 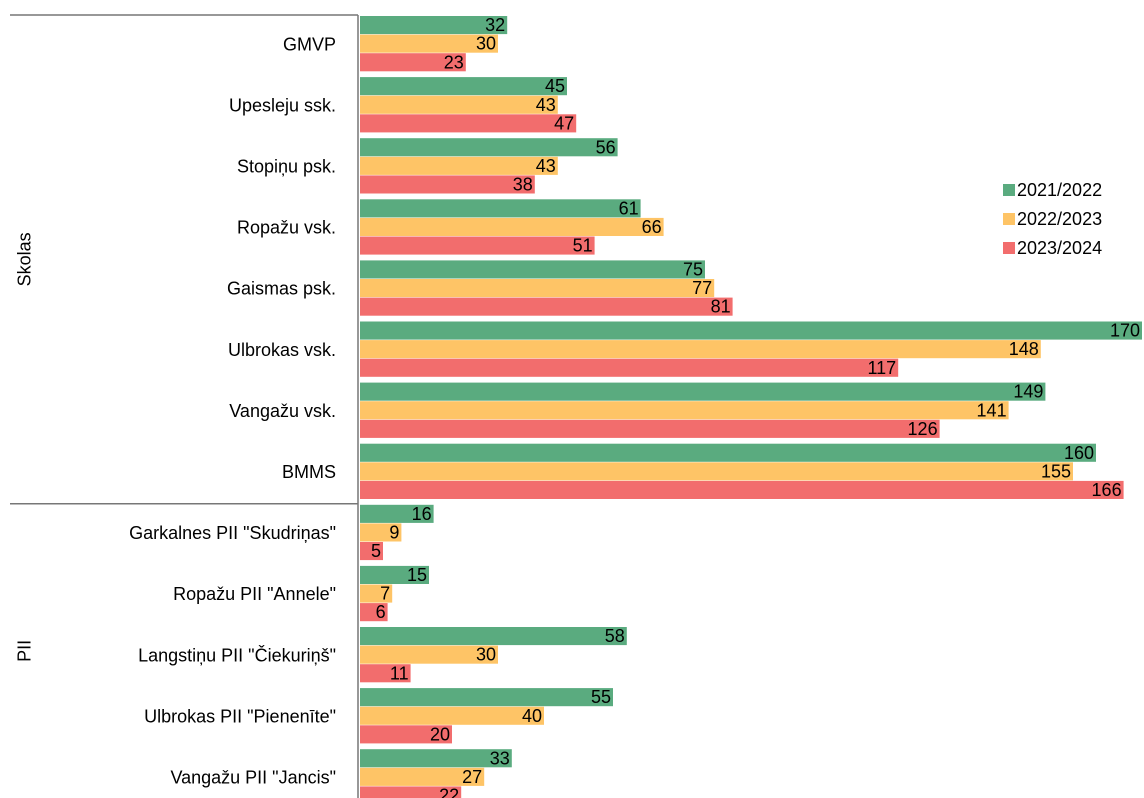 What do you see at coordinates (399, 673) in the screenshot?
I see `value-label: 11` at bounding box center [399, 673].